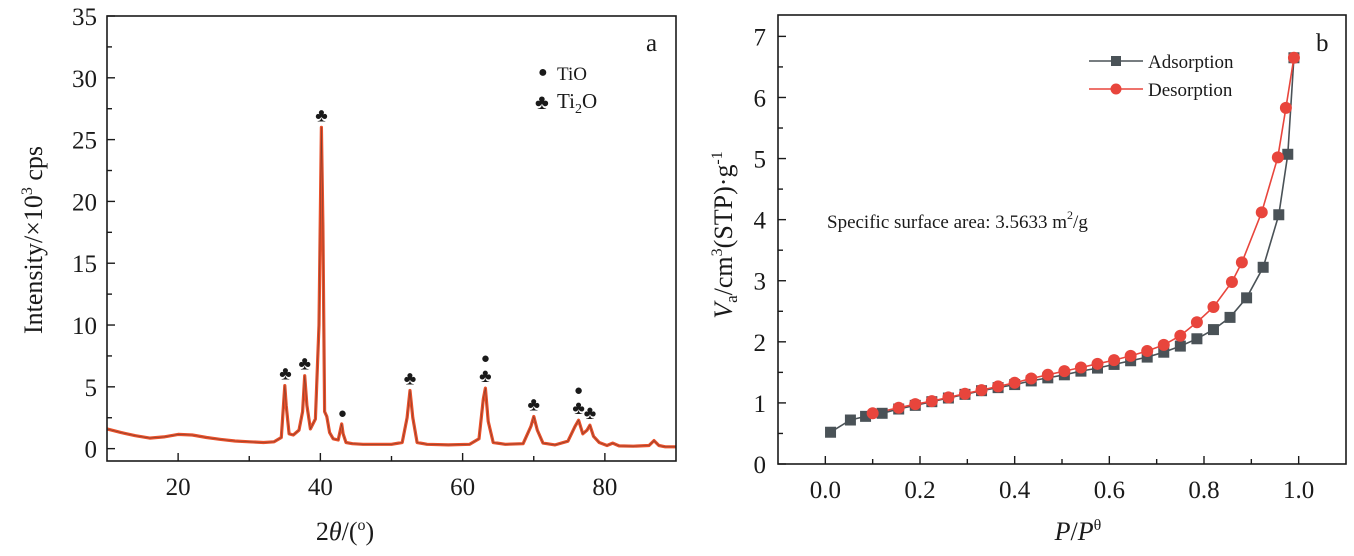 This screenshot has height=556, width=1354. I want to click on isotherm-x-axis-title: P/Pθ, so click(1078, 531).